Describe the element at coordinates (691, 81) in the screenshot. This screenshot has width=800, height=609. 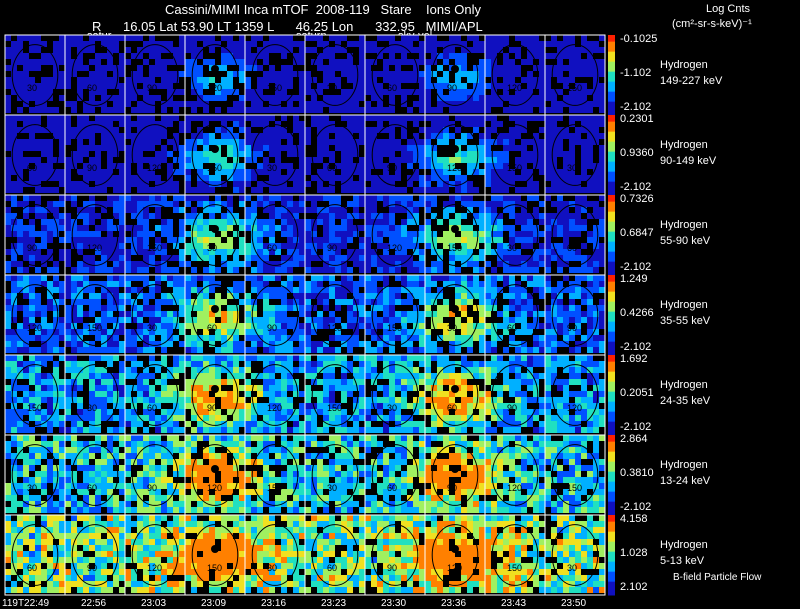
I see `band-energy: 149-227 keV` at that location.